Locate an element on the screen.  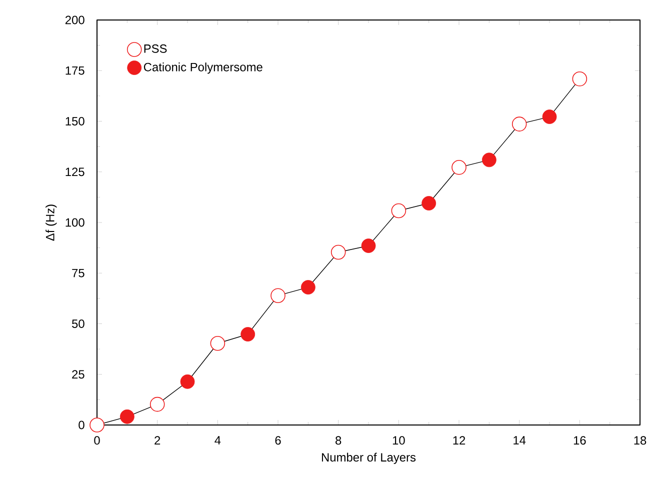
x-axis-title: Number of Layers is located at coordinates (369, 458).